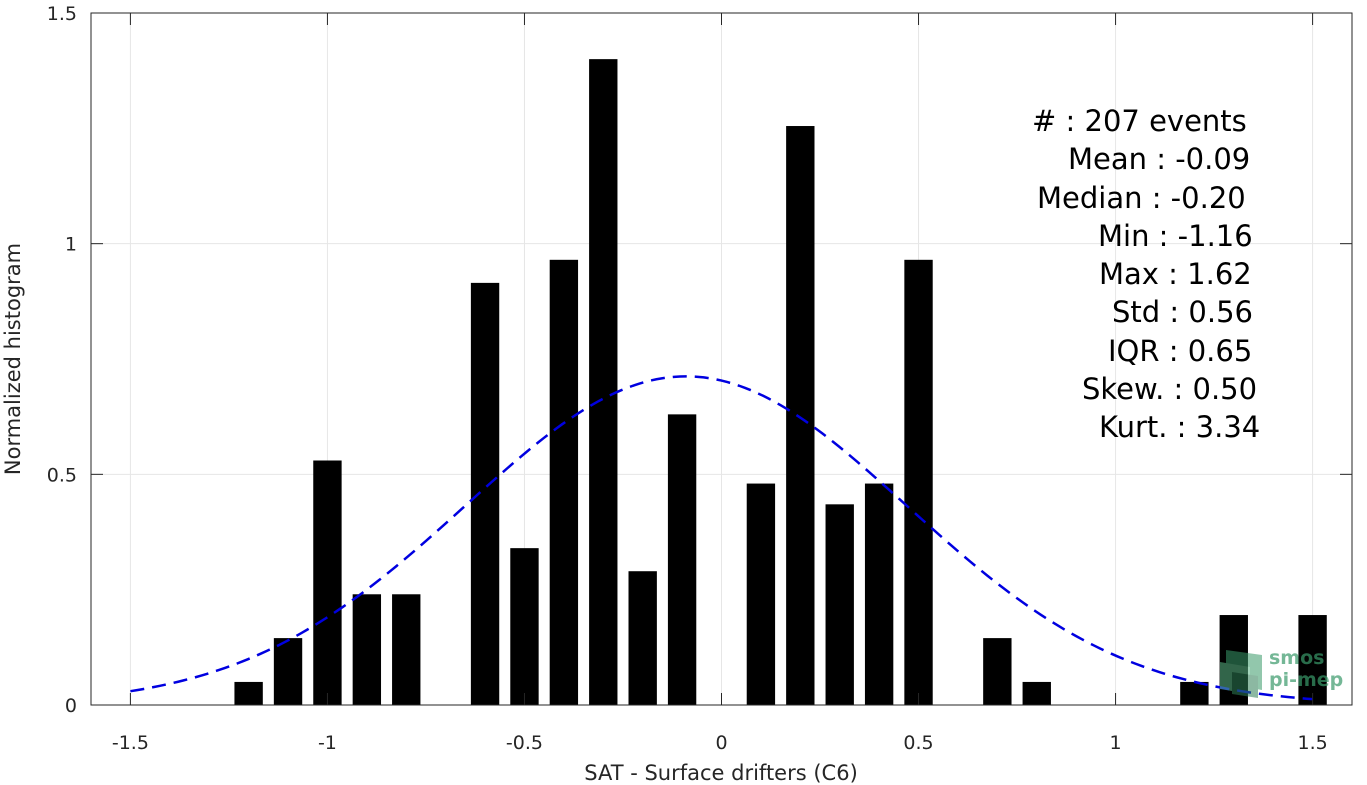 This screenshot has height=785, width=1367. I want to click on smos-pimep-logo: smos pi-mep, so click(1281, 672).